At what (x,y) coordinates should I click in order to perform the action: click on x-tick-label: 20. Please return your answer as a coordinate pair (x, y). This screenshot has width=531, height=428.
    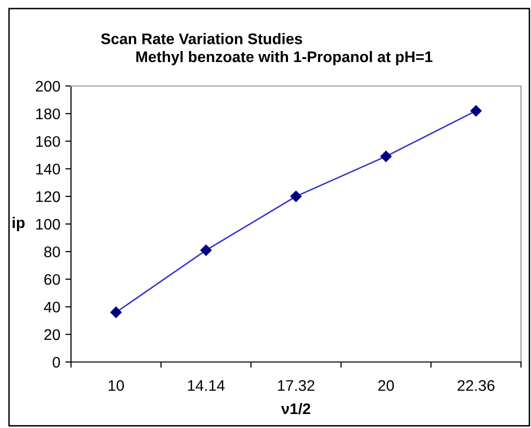
    Looking at the image, I should click on (386, 385).